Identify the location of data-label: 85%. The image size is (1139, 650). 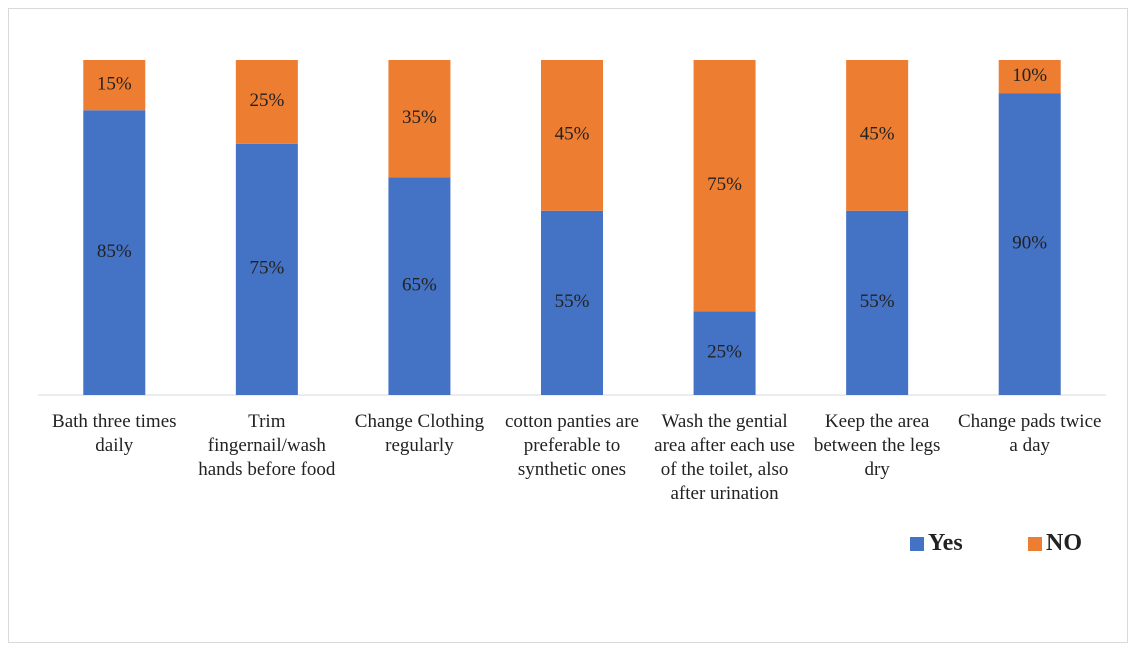
(114, 251).